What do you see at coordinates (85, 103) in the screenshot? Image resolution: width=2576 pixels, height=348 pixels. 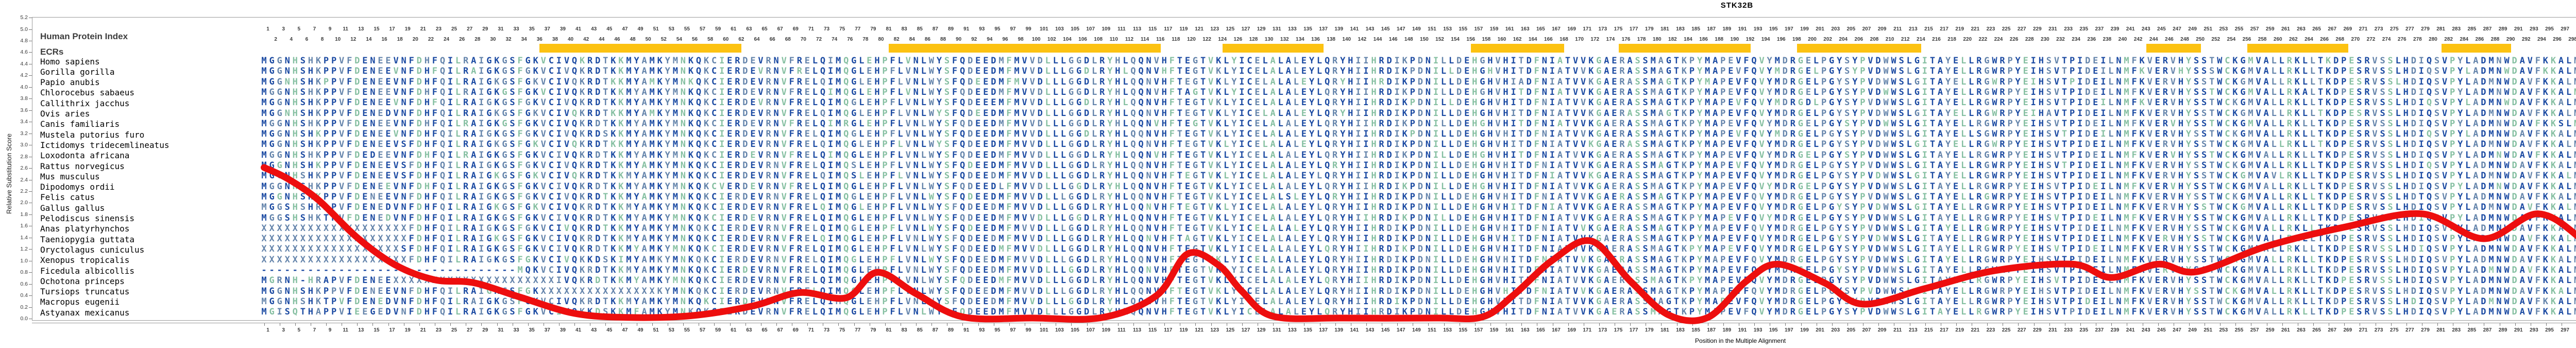 I see `species-label: Callithrix jacchus` at bounding box center [85, 103].